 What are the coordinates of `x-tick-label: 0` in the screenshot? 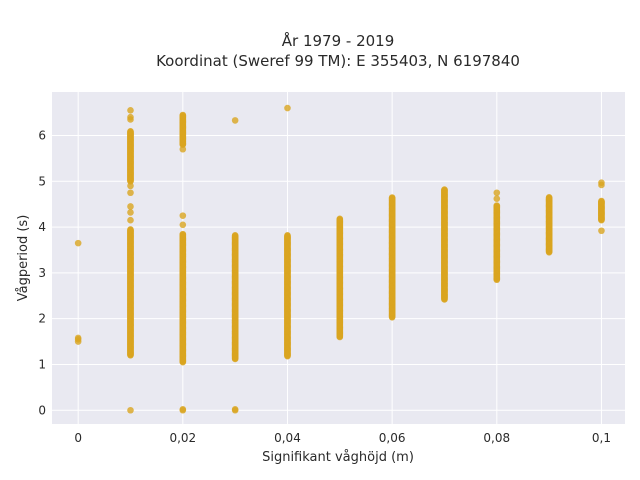 It's located at (78, 438).